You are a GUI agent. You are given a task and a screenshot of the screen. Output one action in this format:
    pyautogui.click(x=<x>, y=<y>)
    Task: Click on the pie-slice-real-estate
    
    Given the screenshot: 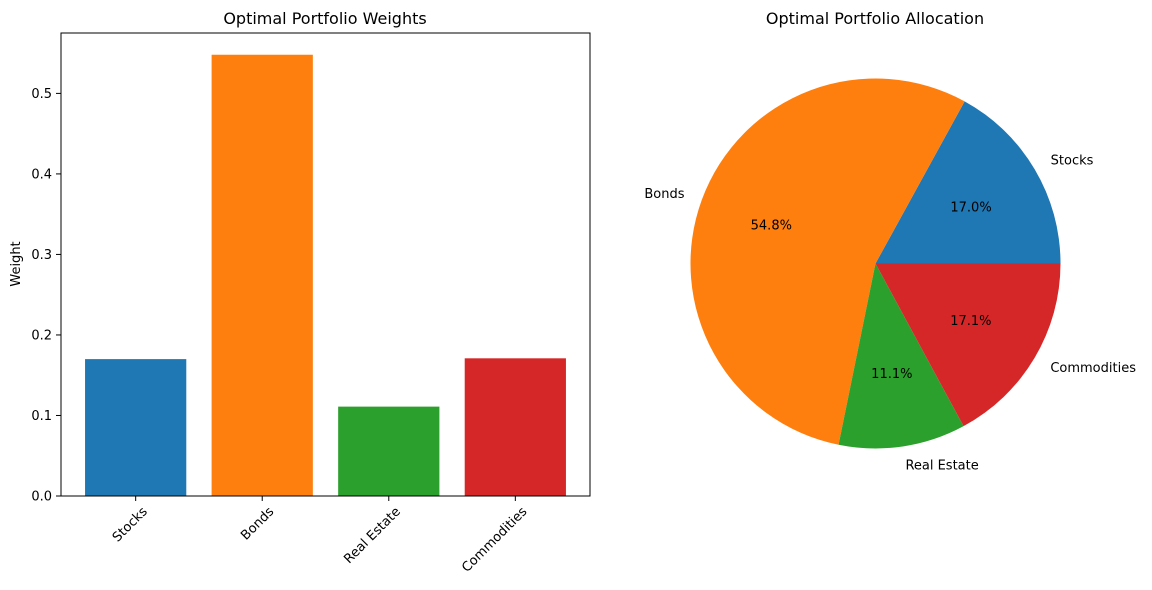 What is the action you would take?
    pyautogui.click(x=901, y=356)
    